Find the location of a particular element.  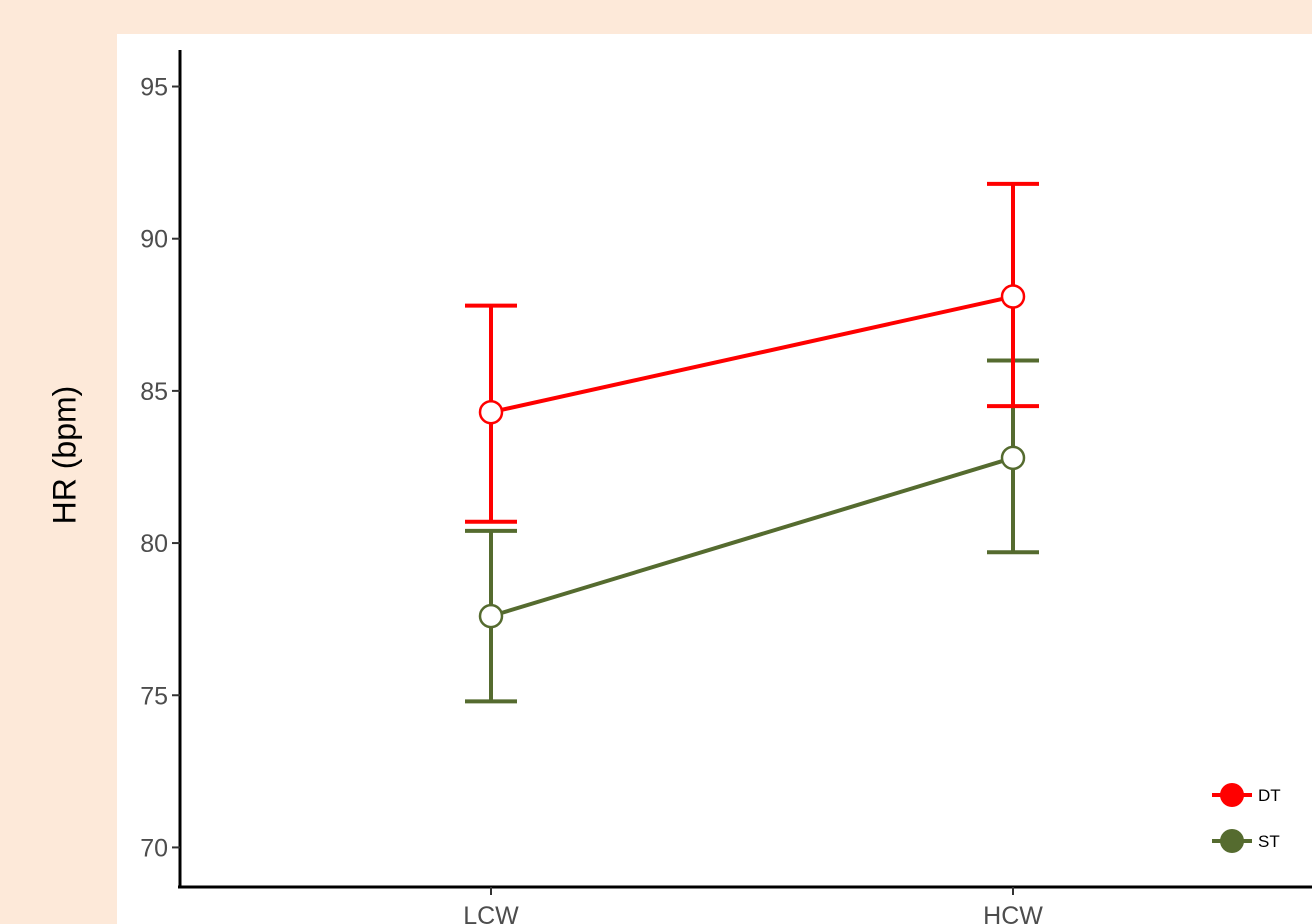

legend: DT ST is located at coordinates (1246, 818).